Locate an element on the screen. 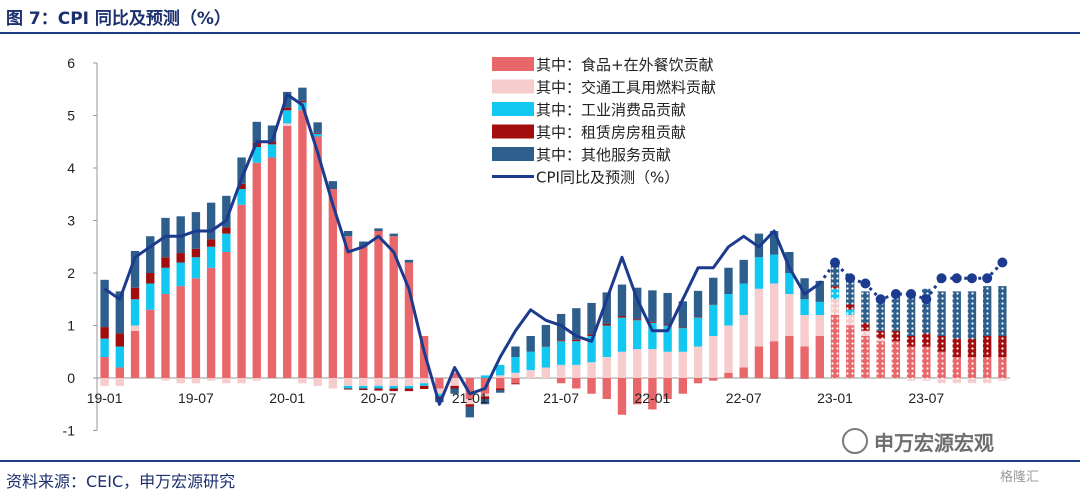 The width and height of the screenshot is (1080, 493). x-tick-label: 22-01 is located at coordinates (653, 398).